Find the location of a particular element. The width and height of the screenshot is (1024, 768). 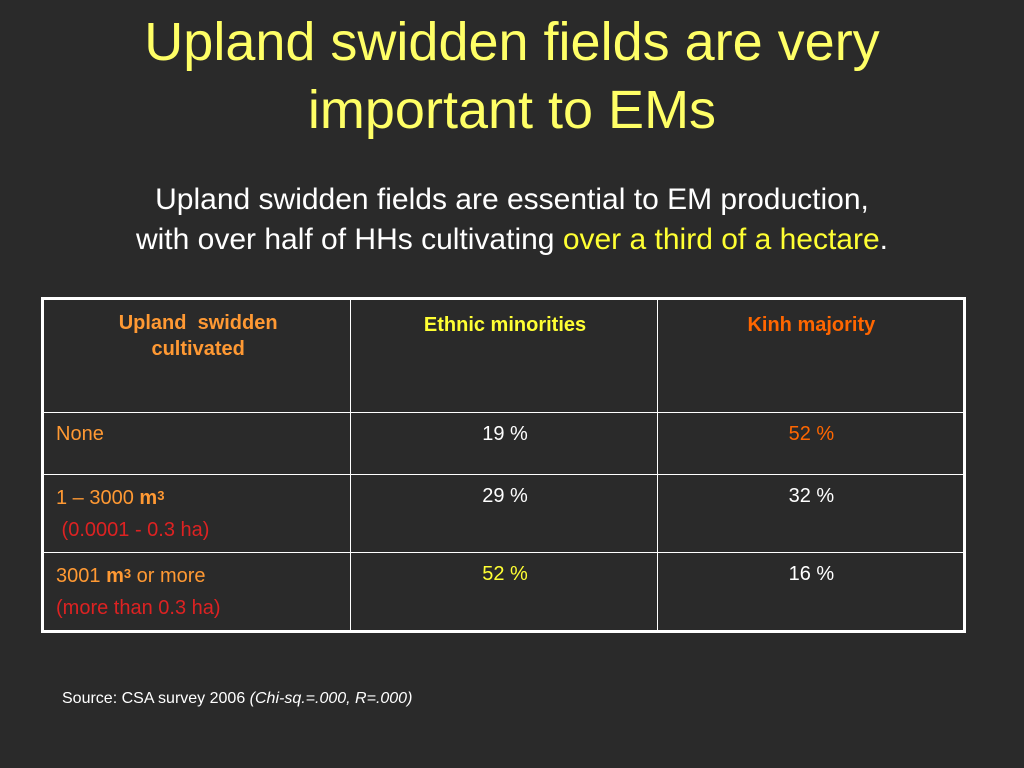

row-label-large-sub: (more than 0.3 ha) is located at coordinates (138, 608).